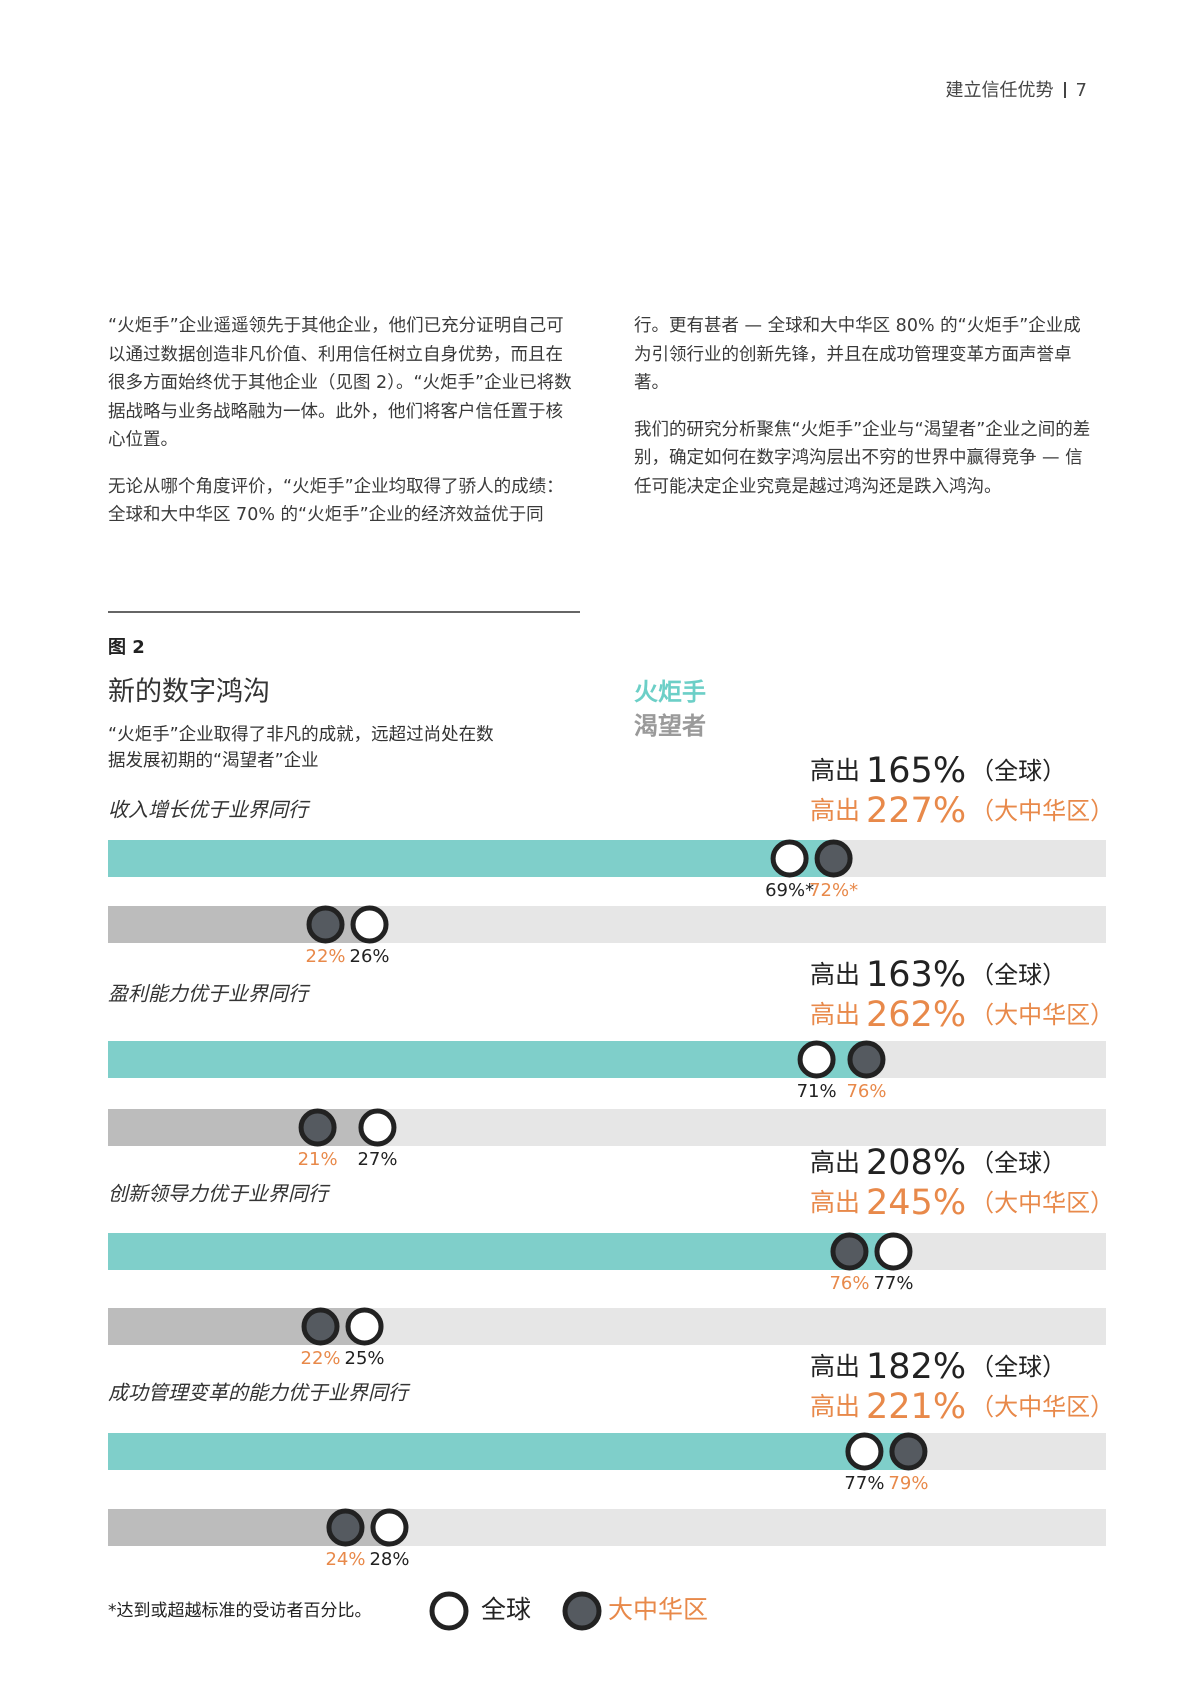  I want to click on legend-dot-greater-china, so click(582, 1611).